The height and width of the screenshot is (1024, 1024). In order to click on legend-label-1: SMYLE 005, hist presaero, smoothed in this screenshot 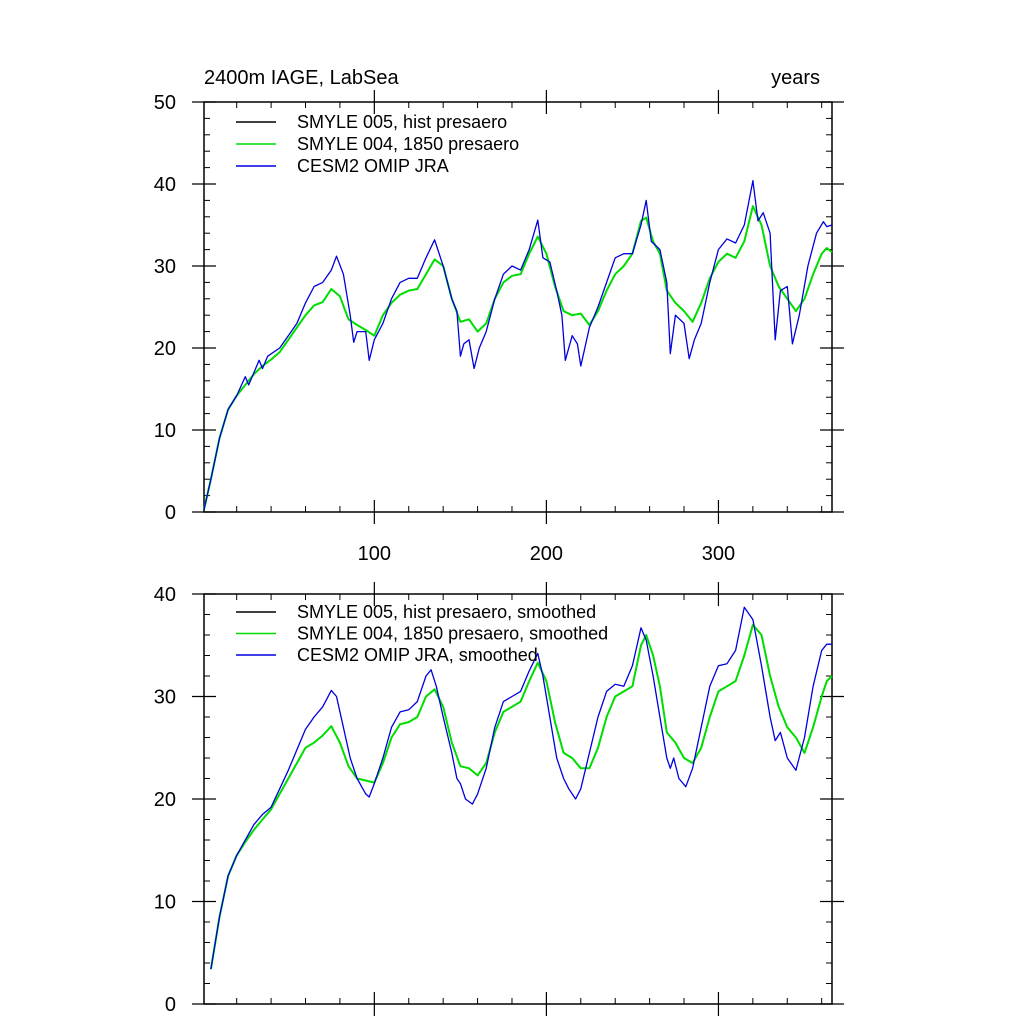, I will do `click(446, 612)`.